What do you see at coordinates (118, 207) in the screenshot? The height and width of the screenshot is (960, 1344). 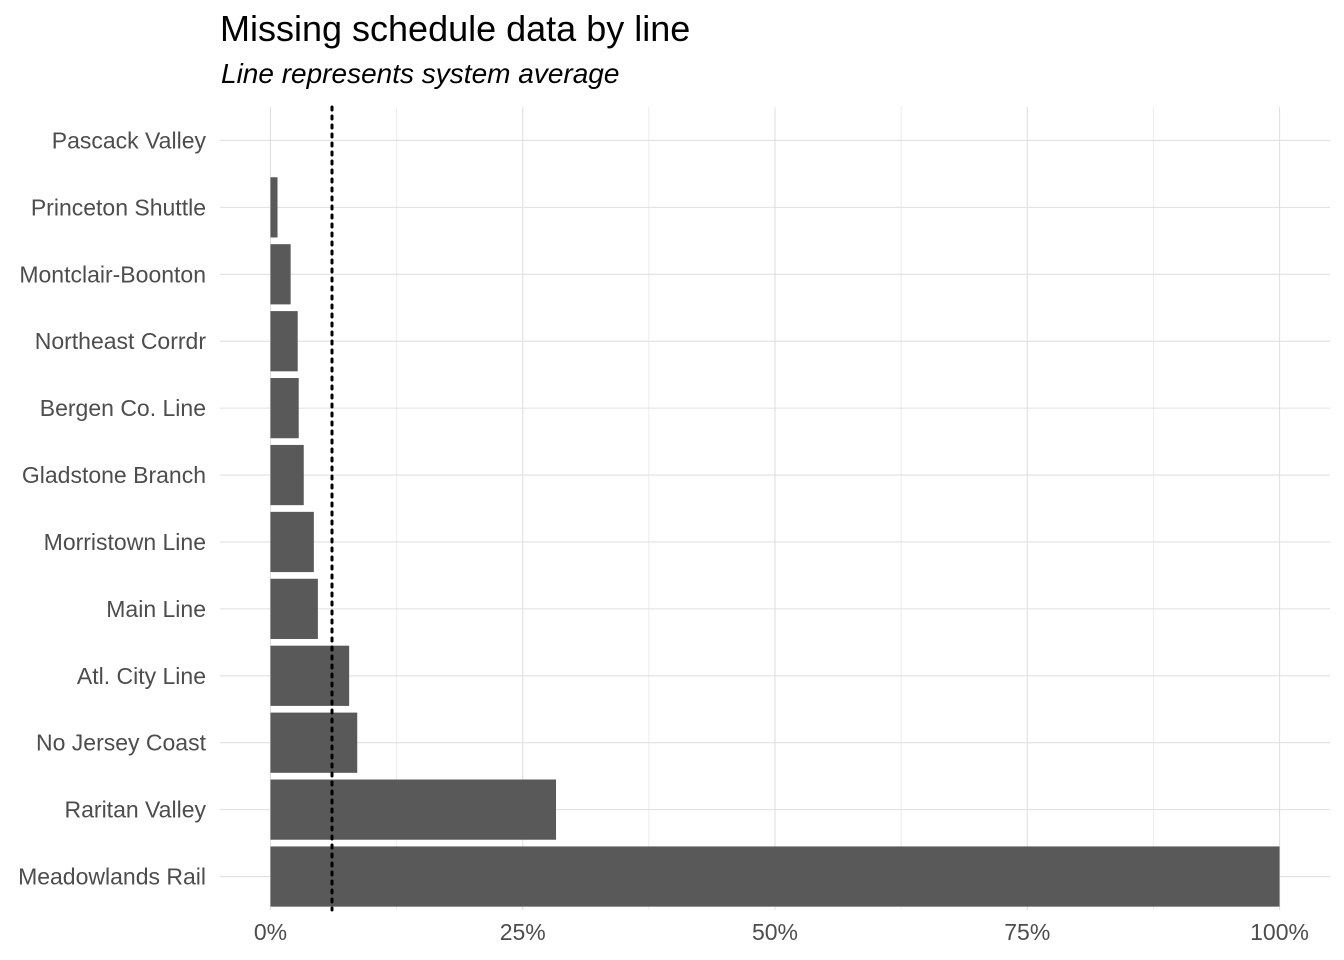 I see `category-label: Princeton Shuttle` at bounding box center [118, 207].